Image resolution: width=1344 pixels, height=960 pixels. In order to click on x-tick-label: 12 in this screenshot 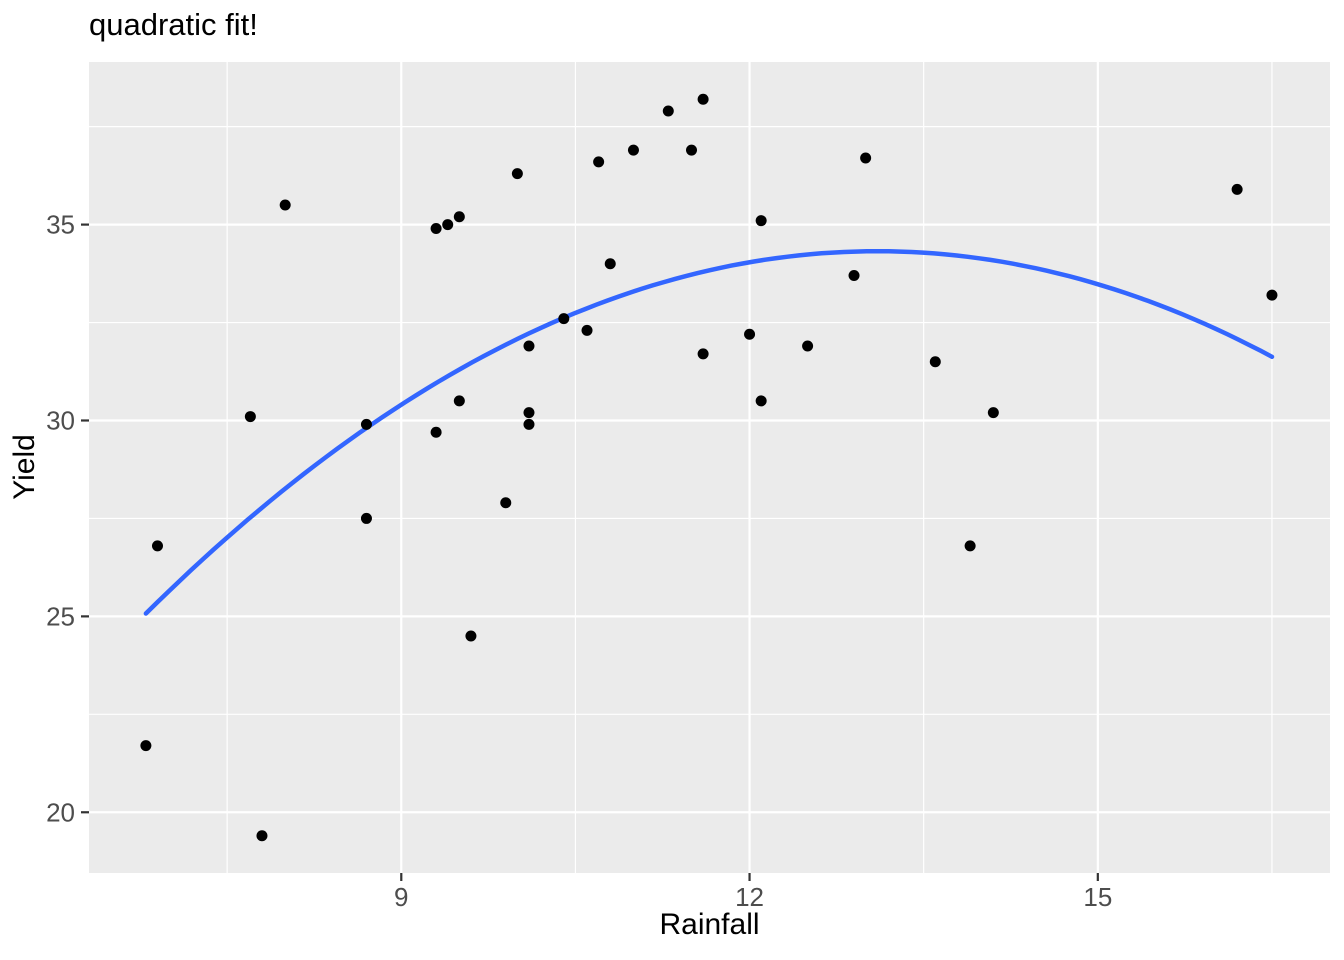, I will do `click(749, 897)`.